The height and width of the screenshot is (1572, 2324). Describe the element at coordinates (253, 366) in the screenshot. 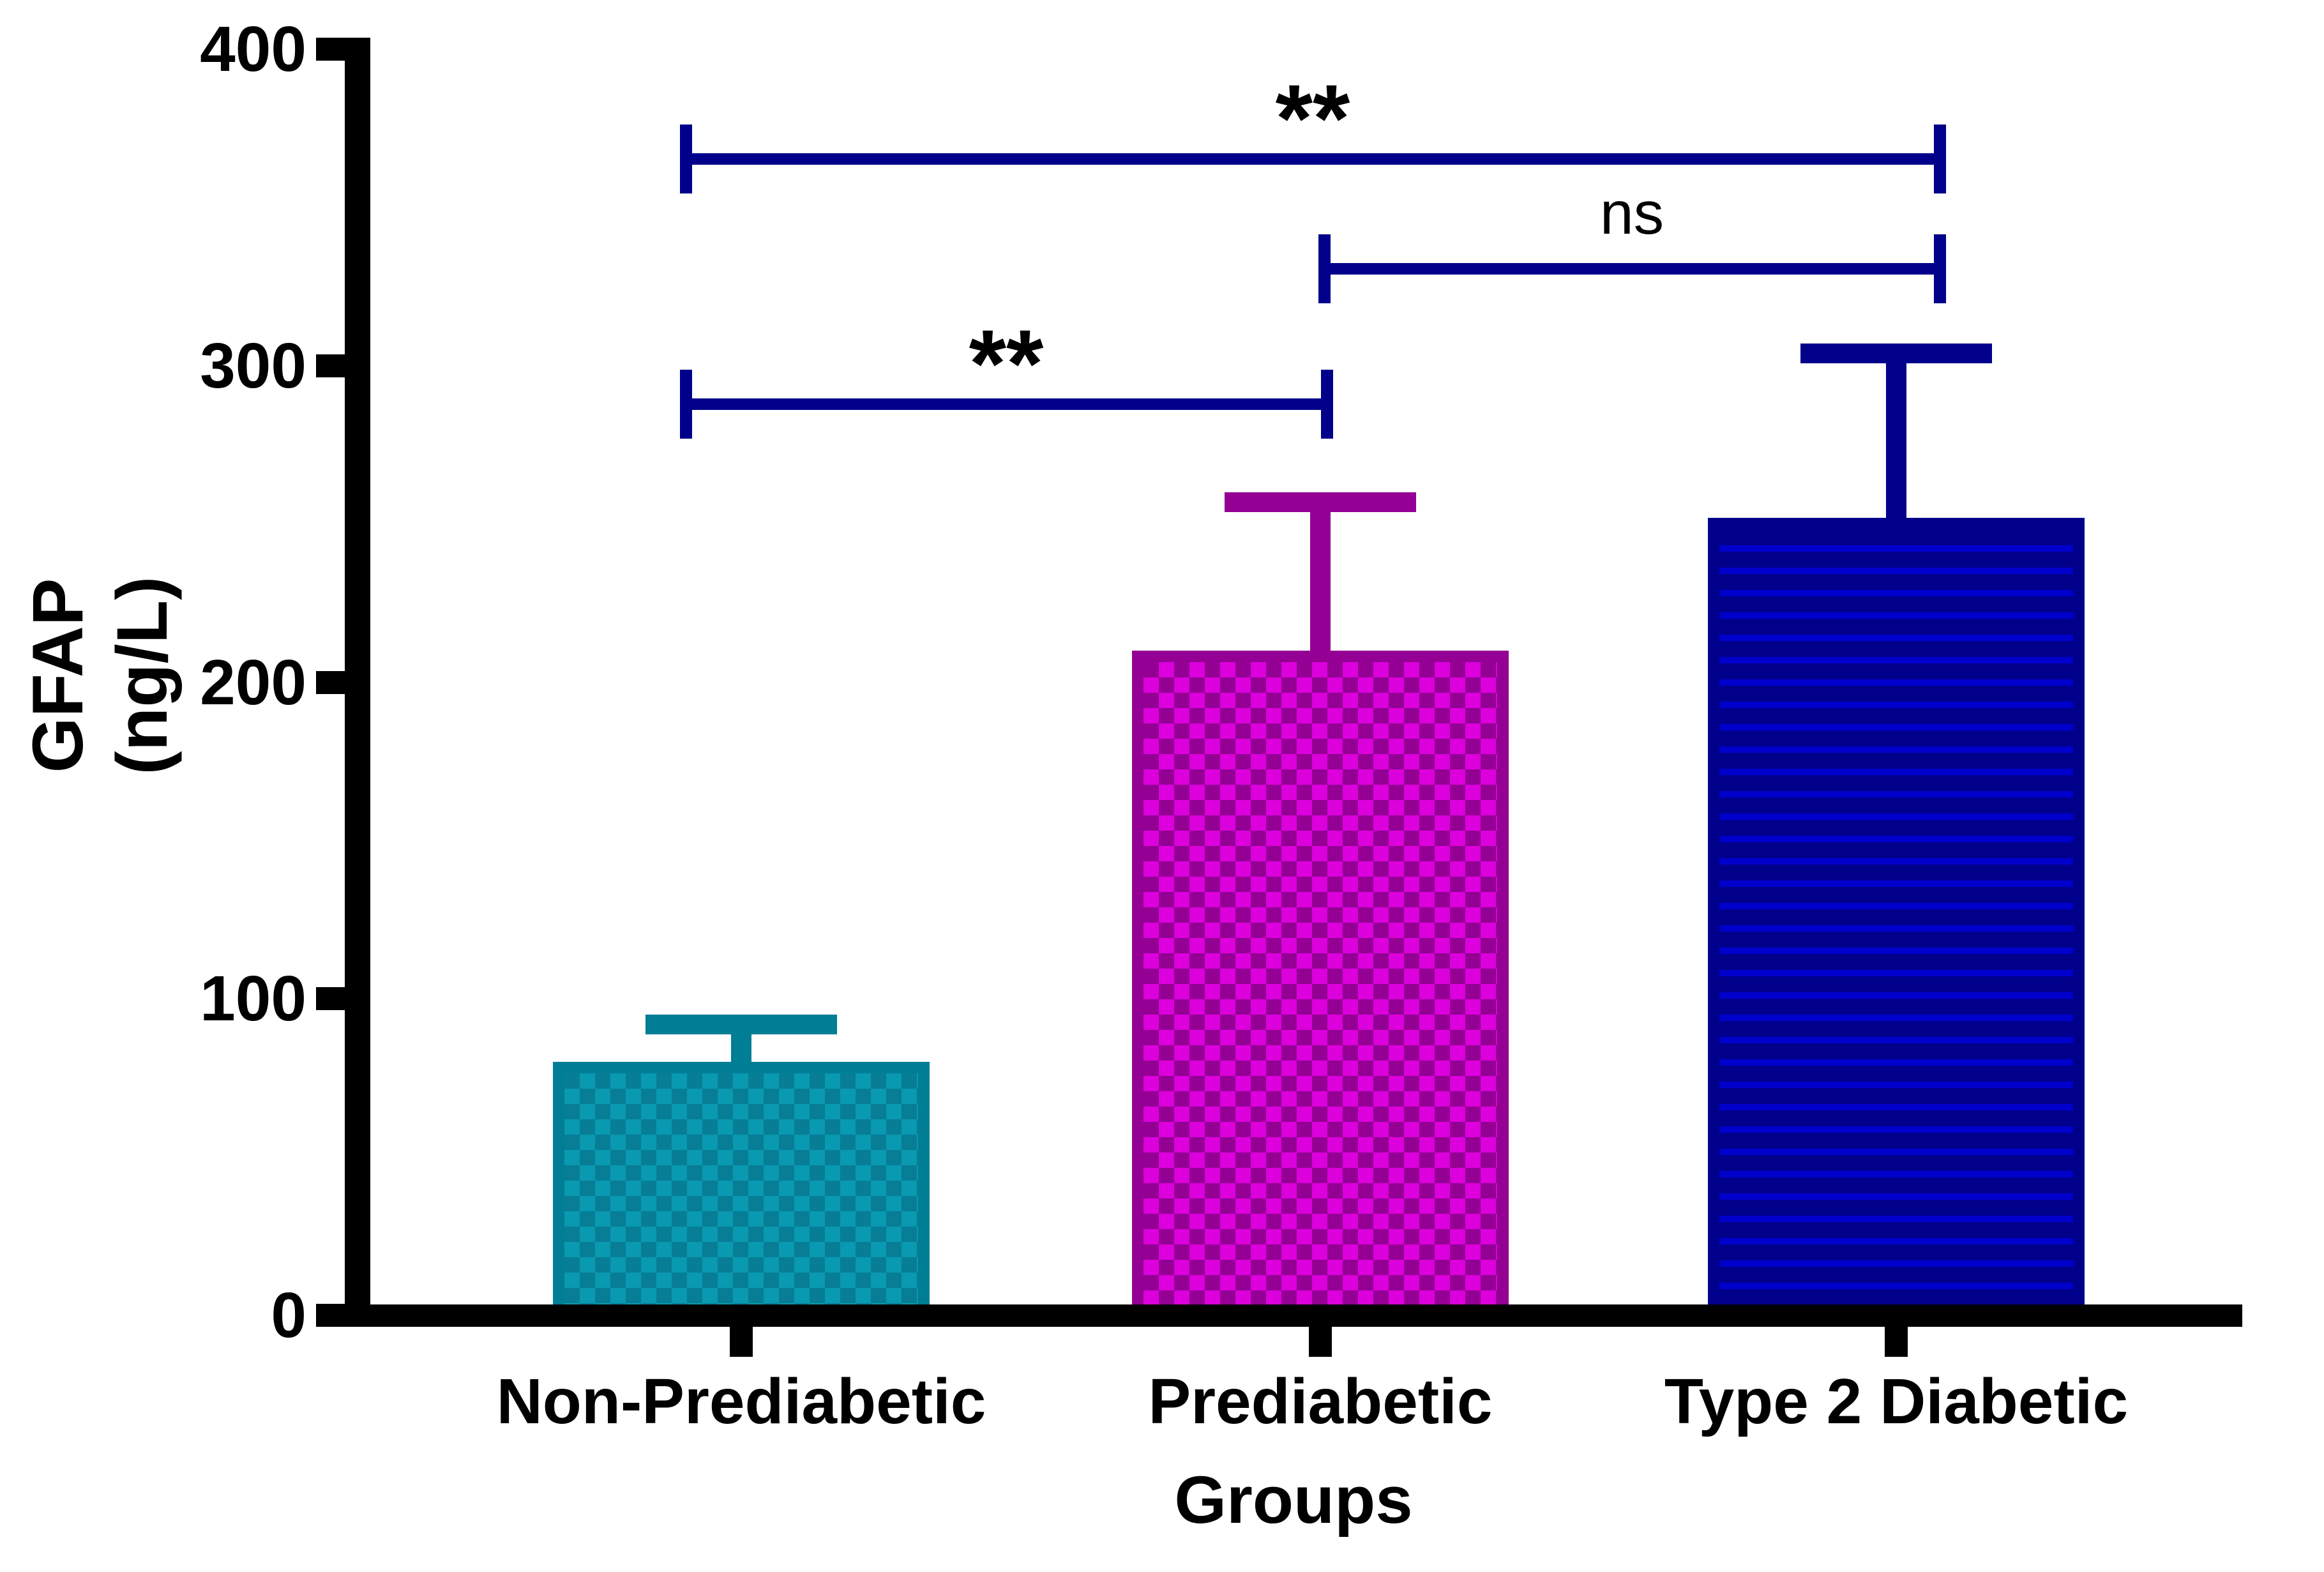

I see `y-tick-label: 300` at that location.